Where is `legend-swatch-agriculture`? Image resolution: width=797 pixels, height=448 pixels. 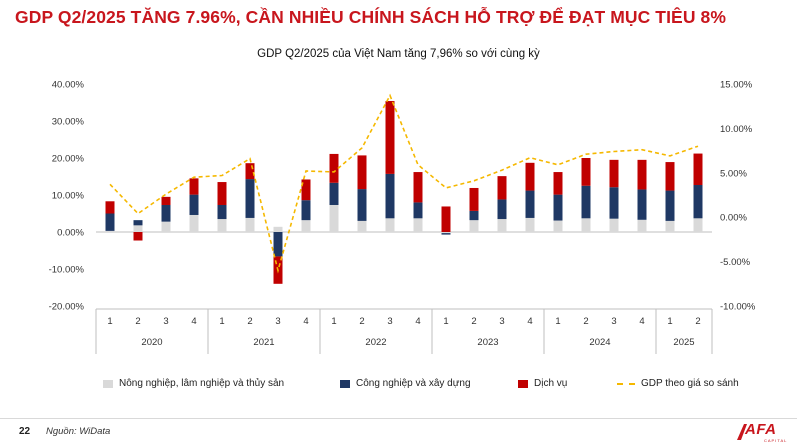
legend-swatch-agriculture is located at coordinates (108, 383).